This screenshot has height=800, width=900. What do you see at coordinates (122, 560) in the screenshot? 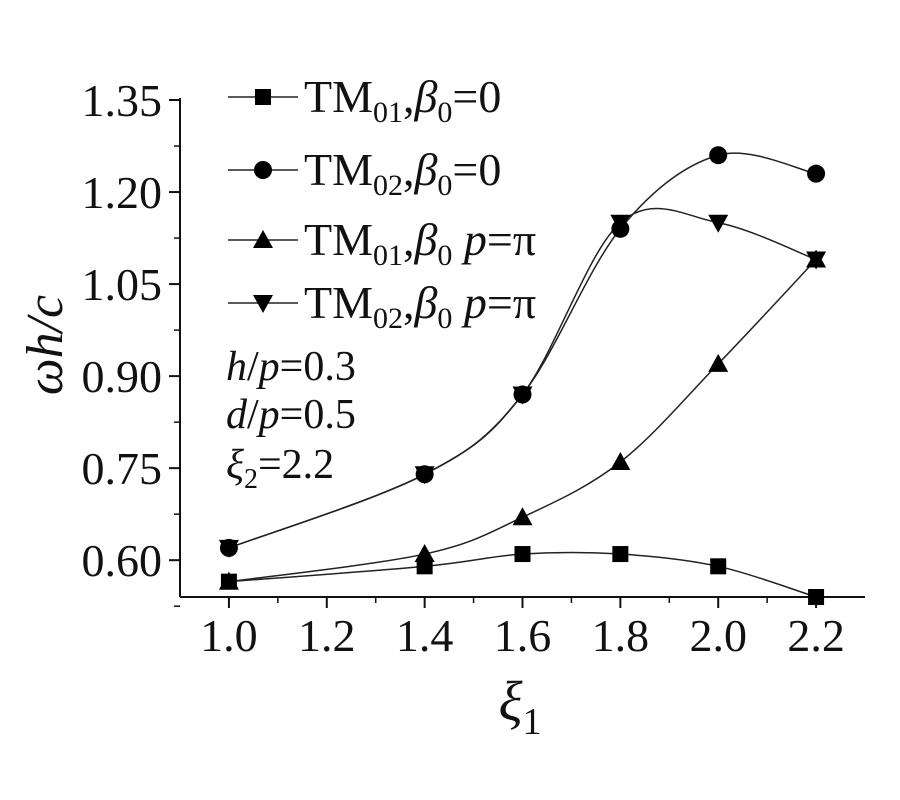
I see `y-tick-label: 0.60` at bounding box center [122, 560].